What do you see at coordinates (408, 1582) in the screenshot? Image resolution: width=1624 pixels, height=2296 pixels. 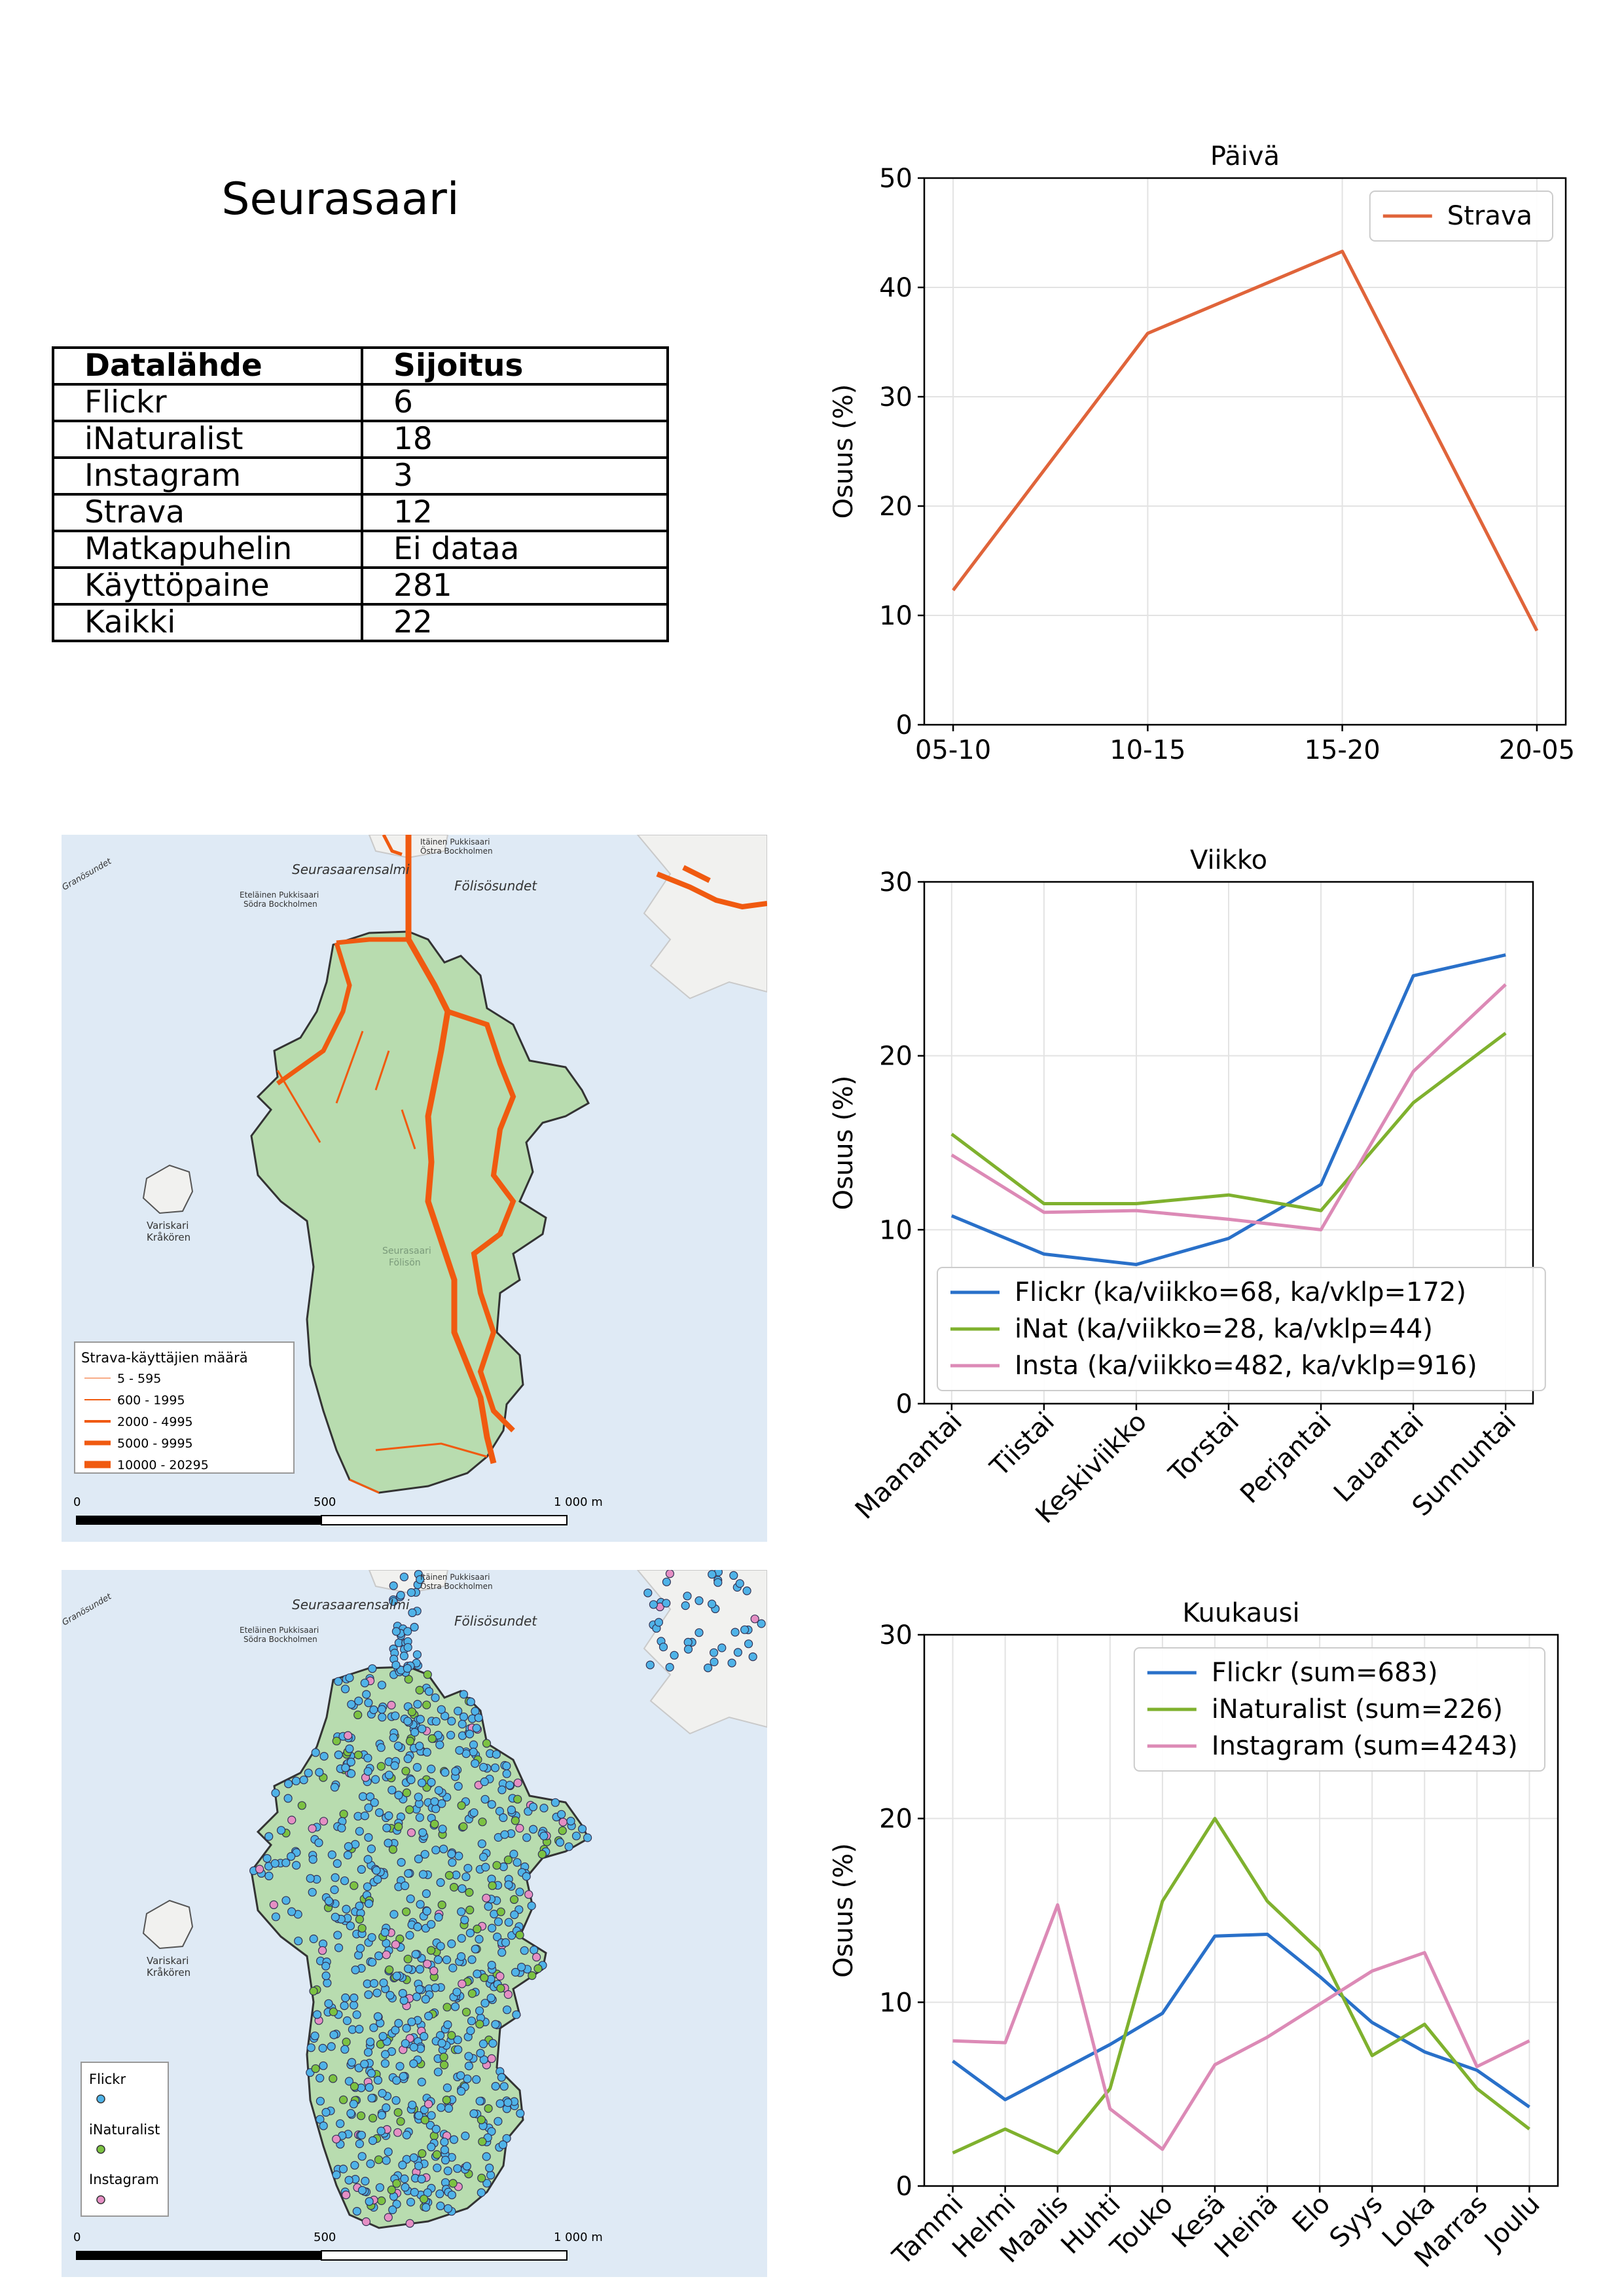 I see `islet-area` at bounding box center [408, 1582].